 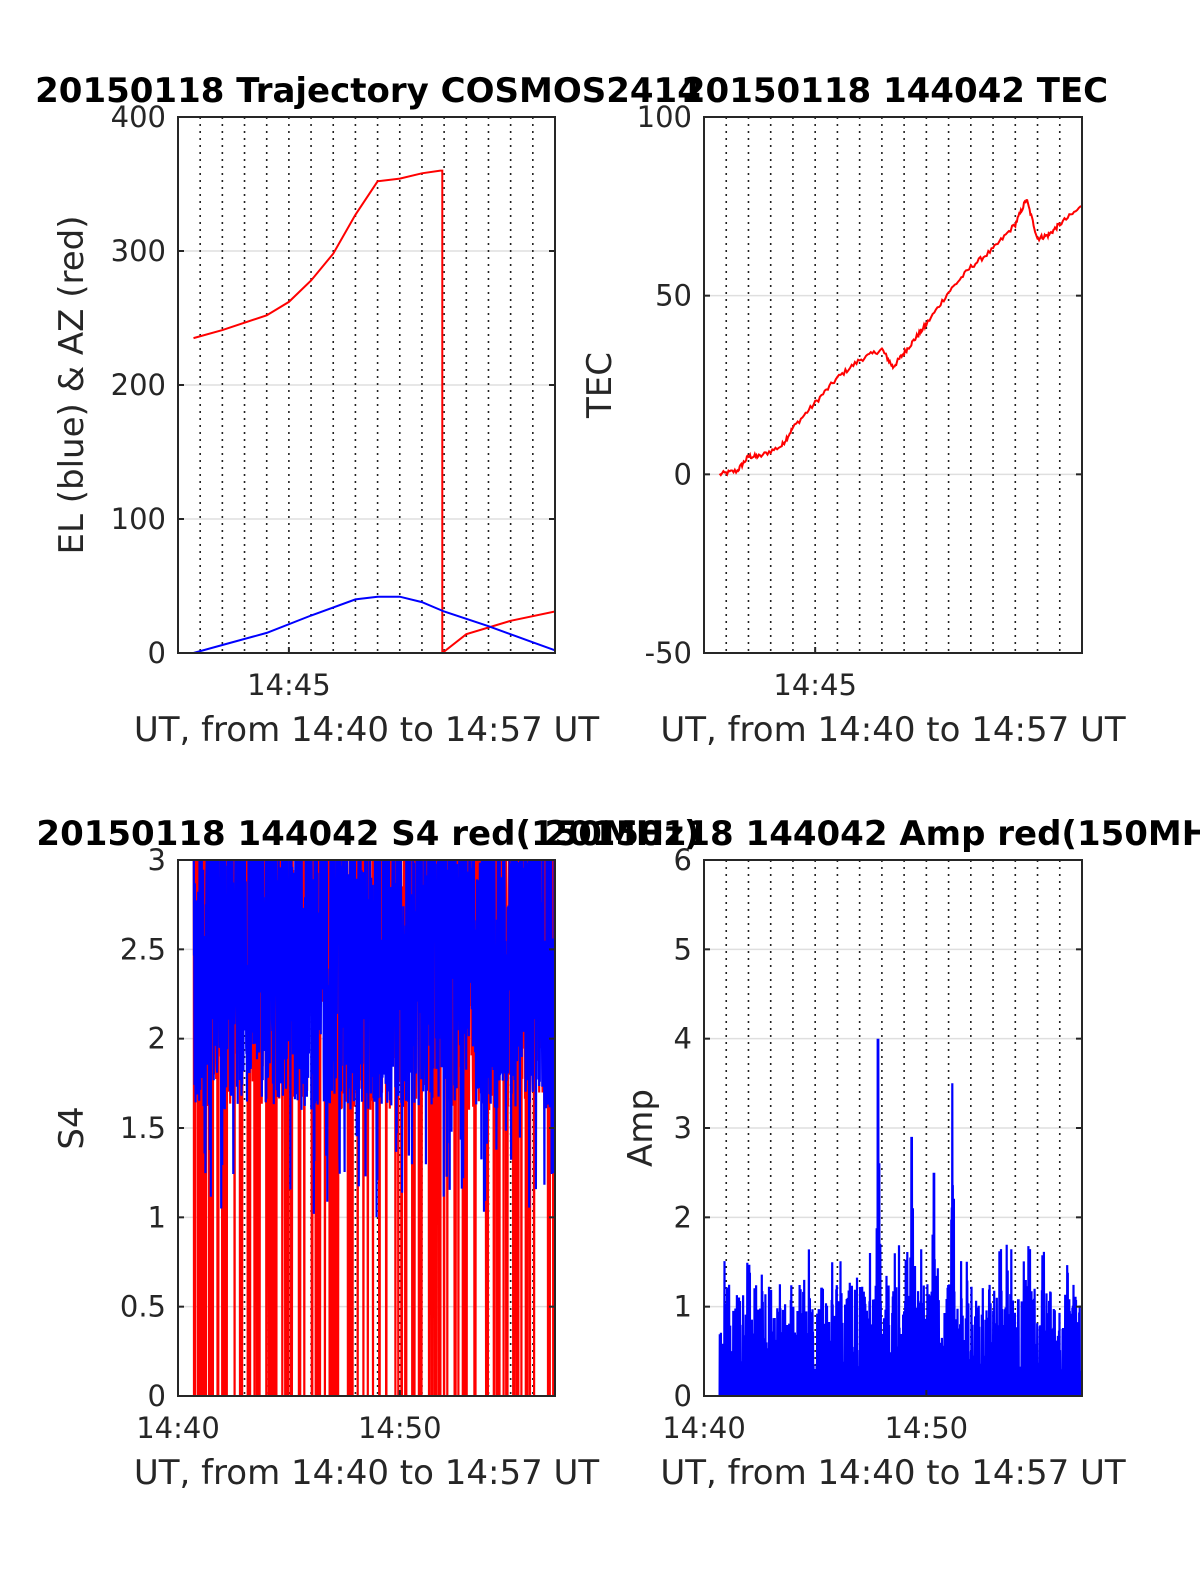 I want to click on axes-box, so click(x=893, y=385).